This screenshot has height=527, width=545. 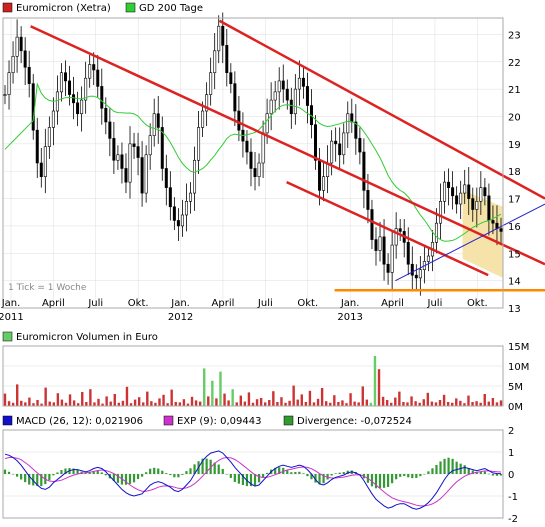 I want to click on price-y-tick: 18, so click(x=514, y=172).